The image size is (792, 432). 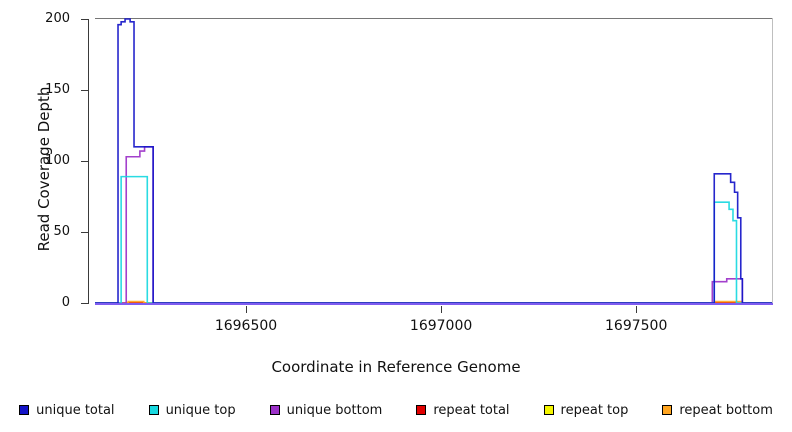 What do you see at coordinates (57, 18) in the screenshot?
I see `y-tick-label-200: 200` at bounding box center [57, 18].